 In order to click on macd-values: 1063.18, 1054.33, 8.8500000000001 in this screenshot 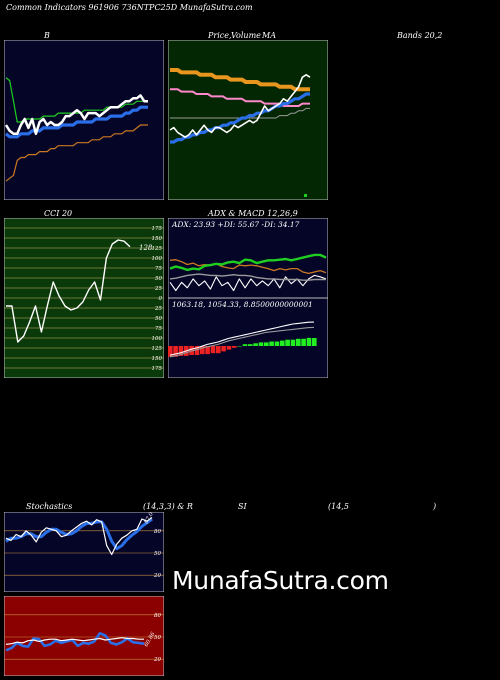, I will do `click(242, 304)`.